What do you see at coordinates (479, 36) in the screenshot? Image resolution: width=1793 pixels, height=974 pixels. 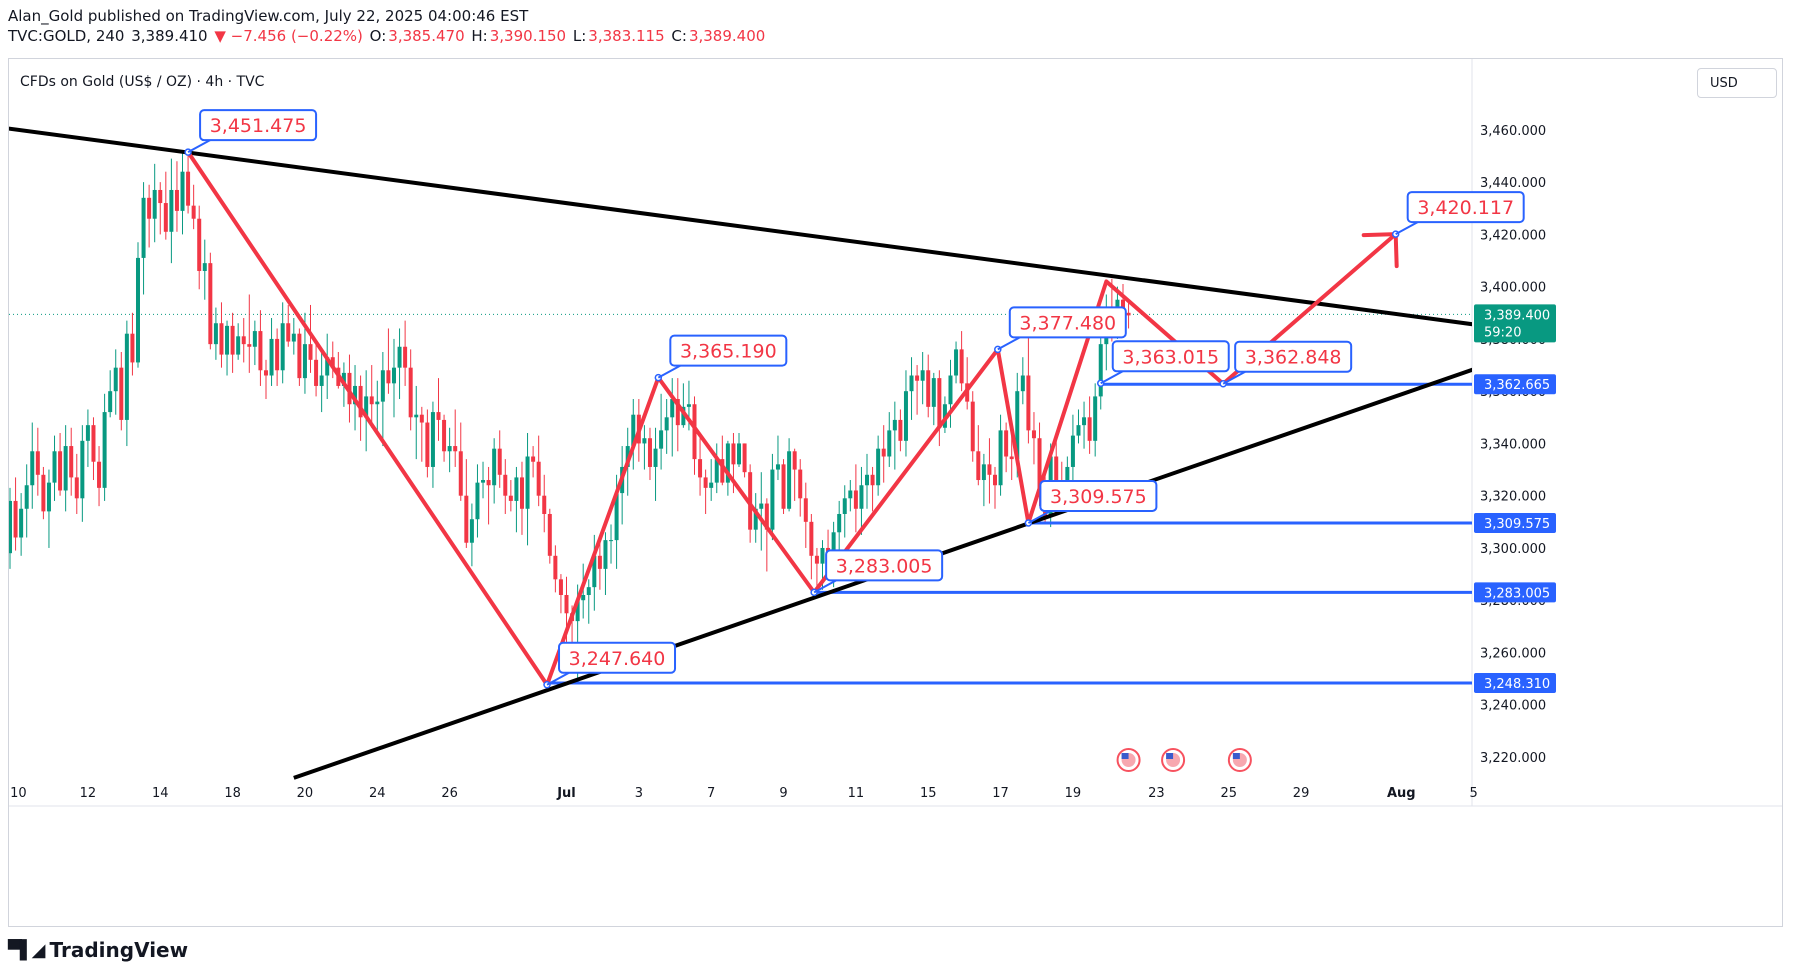 I see `high-label: H:` at bounding box center [479, 36].